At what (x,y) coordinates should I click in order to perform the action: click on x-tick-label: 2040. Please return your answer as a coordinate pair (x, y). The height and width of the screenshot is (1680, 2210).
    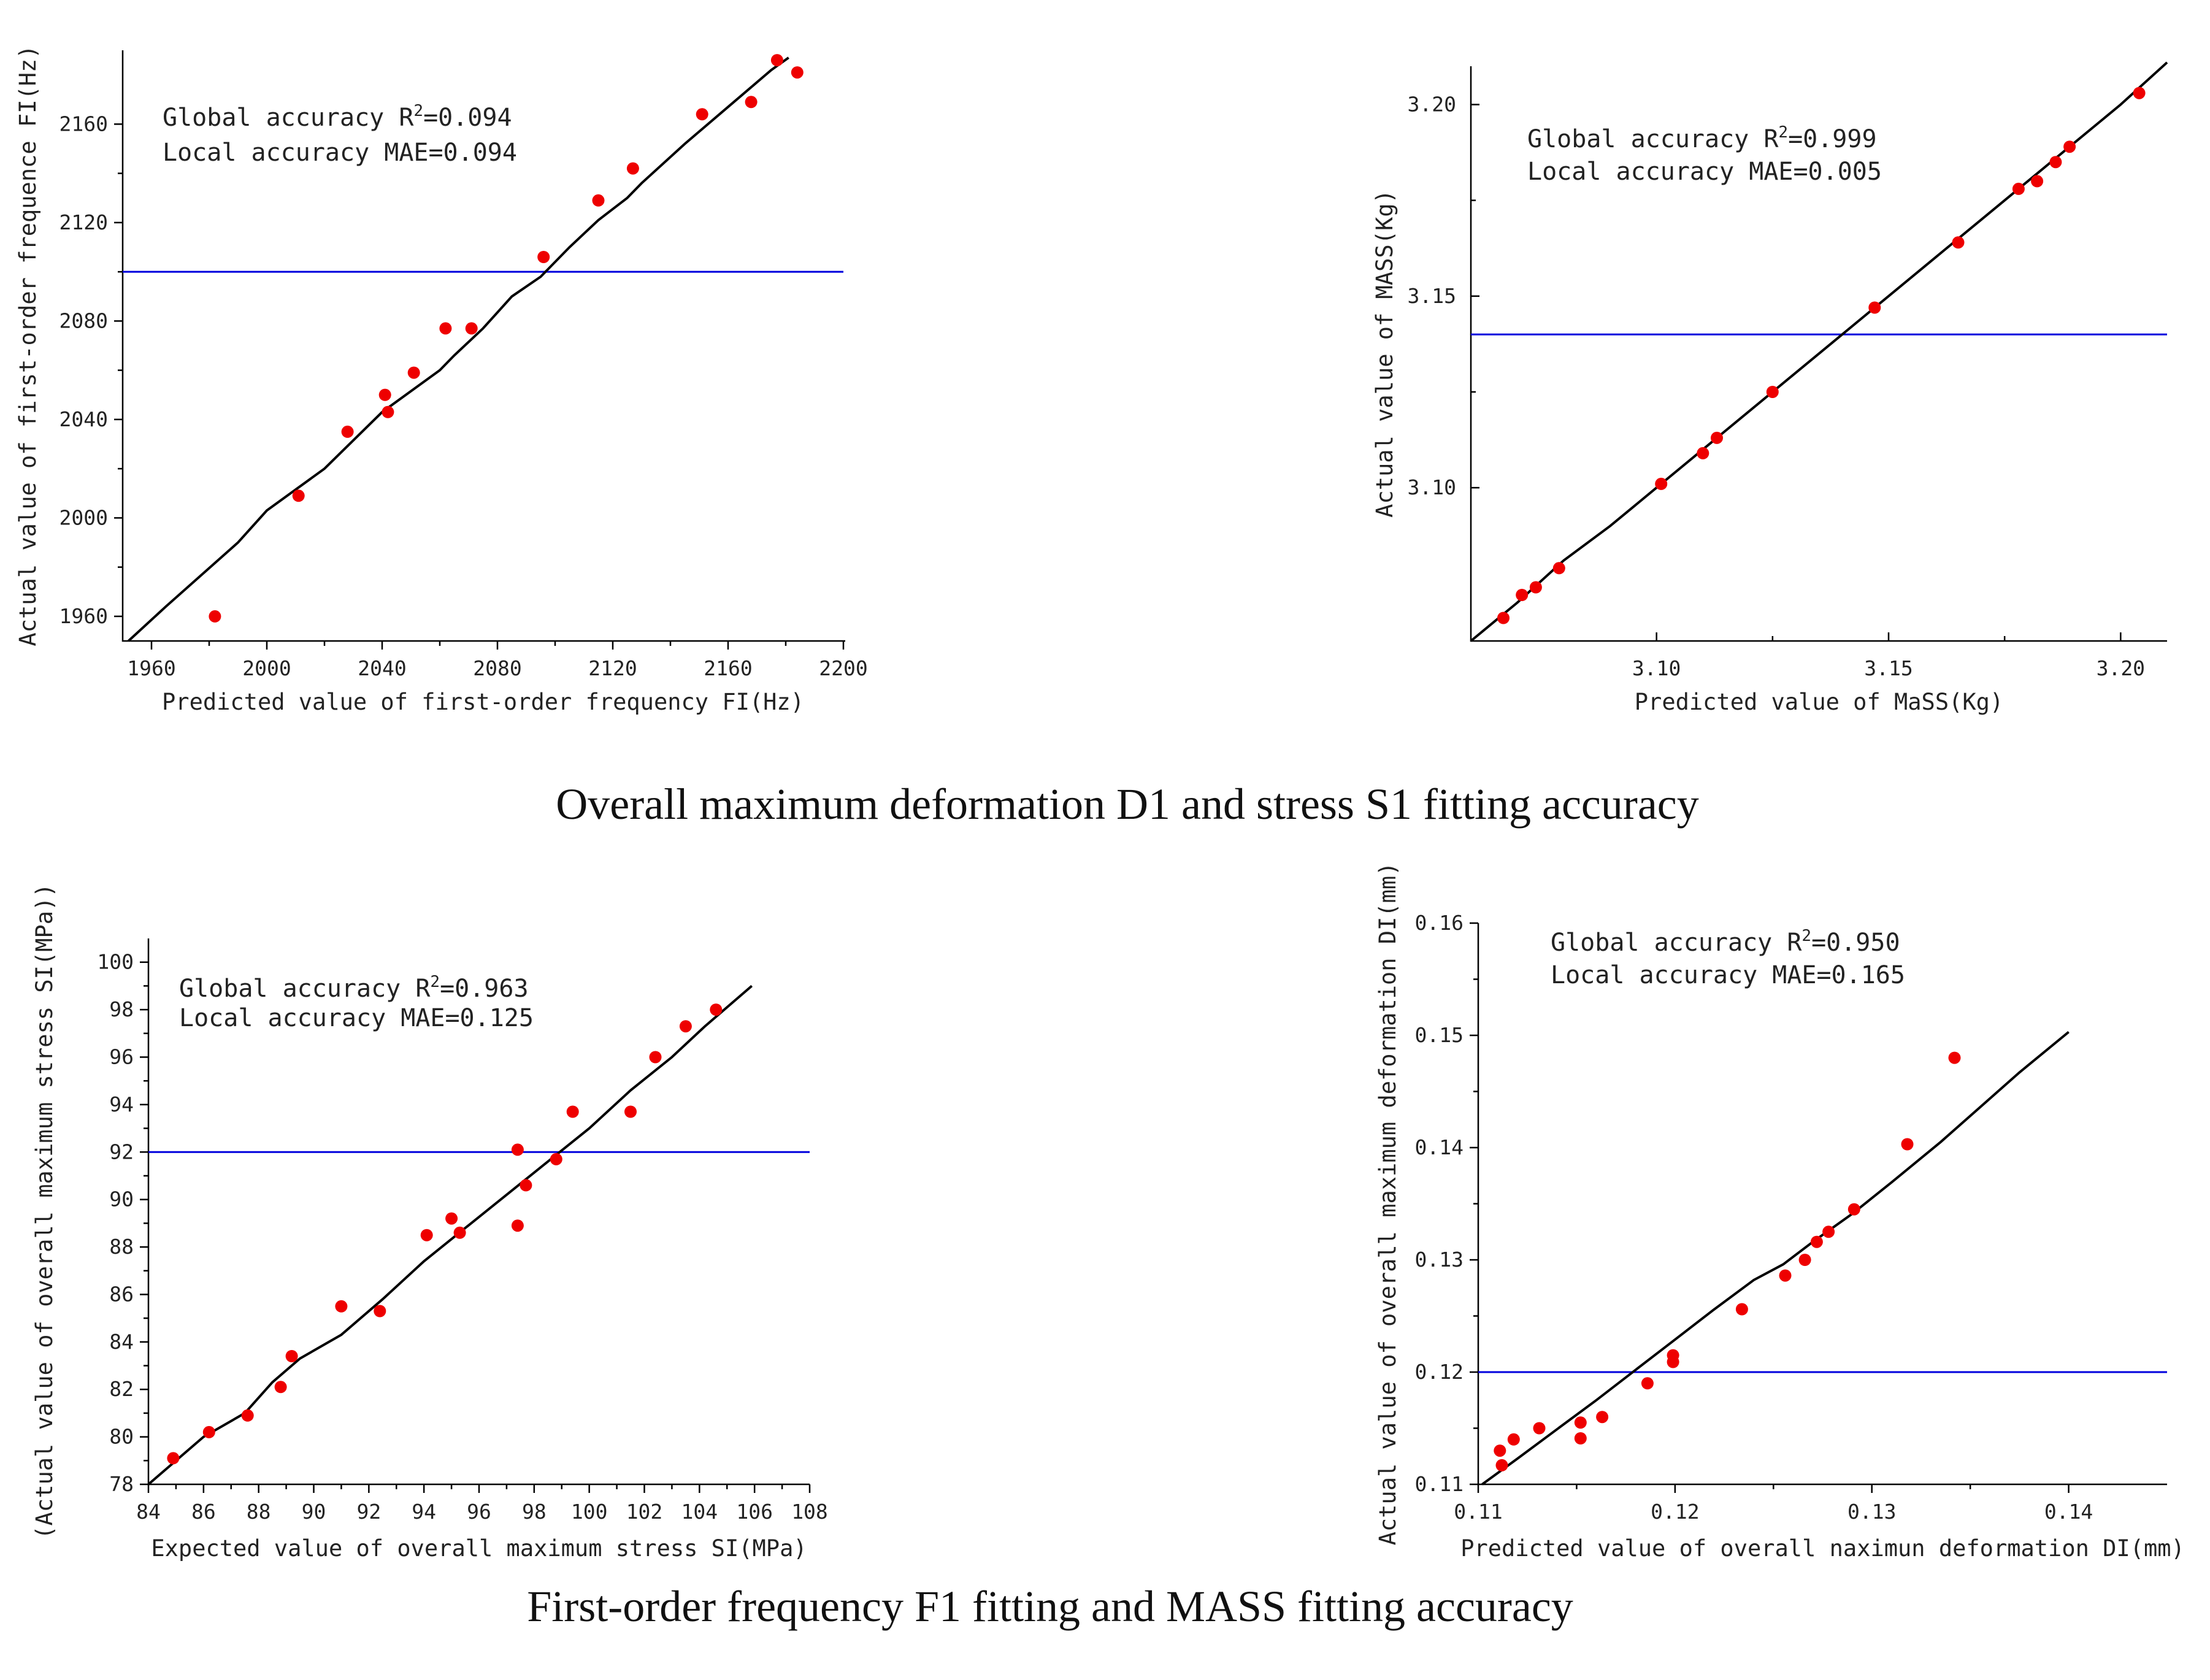
    Looking at the image, I should click on (382, 668).